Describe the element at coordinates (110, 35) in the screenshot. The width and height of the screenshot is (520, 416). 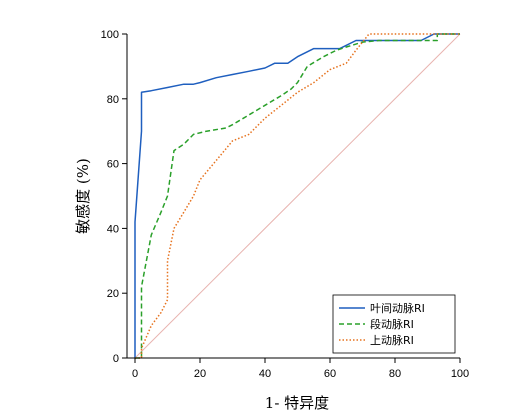
I see `y-tick-label: 100` at that location.